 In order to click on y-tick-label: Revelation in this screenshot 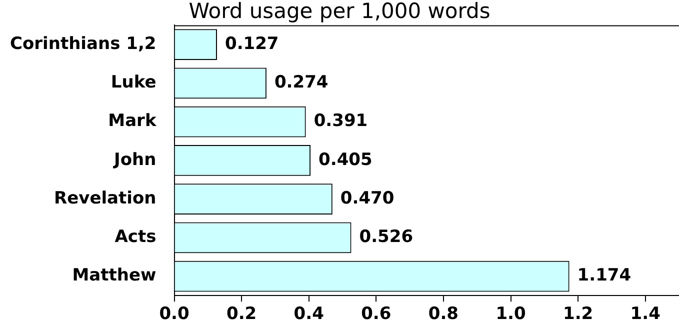, I will do `click(105, 198)`.